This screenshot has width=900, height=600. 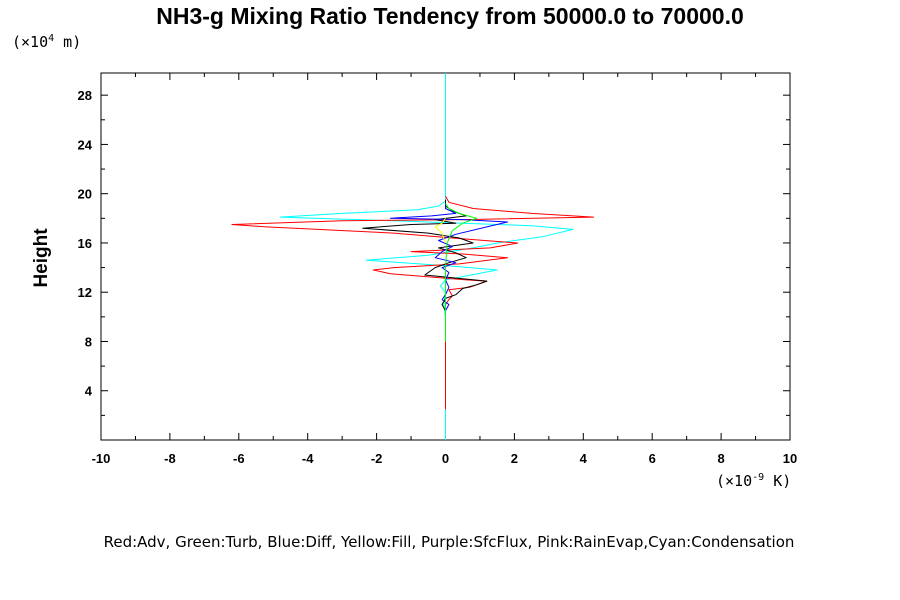 I want to click on y-scale-label: (×104 m), so click(x=47, y=42).